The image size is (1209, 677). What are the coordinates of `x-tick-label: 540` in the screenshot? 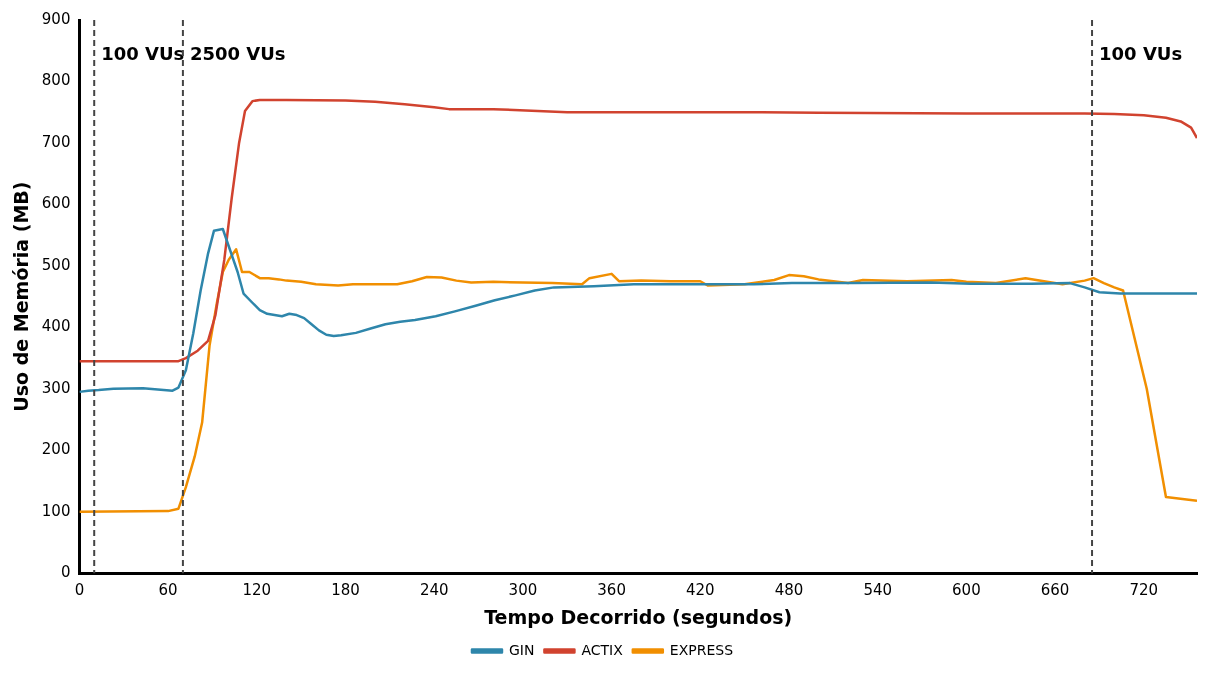 It's located at (878, 590).